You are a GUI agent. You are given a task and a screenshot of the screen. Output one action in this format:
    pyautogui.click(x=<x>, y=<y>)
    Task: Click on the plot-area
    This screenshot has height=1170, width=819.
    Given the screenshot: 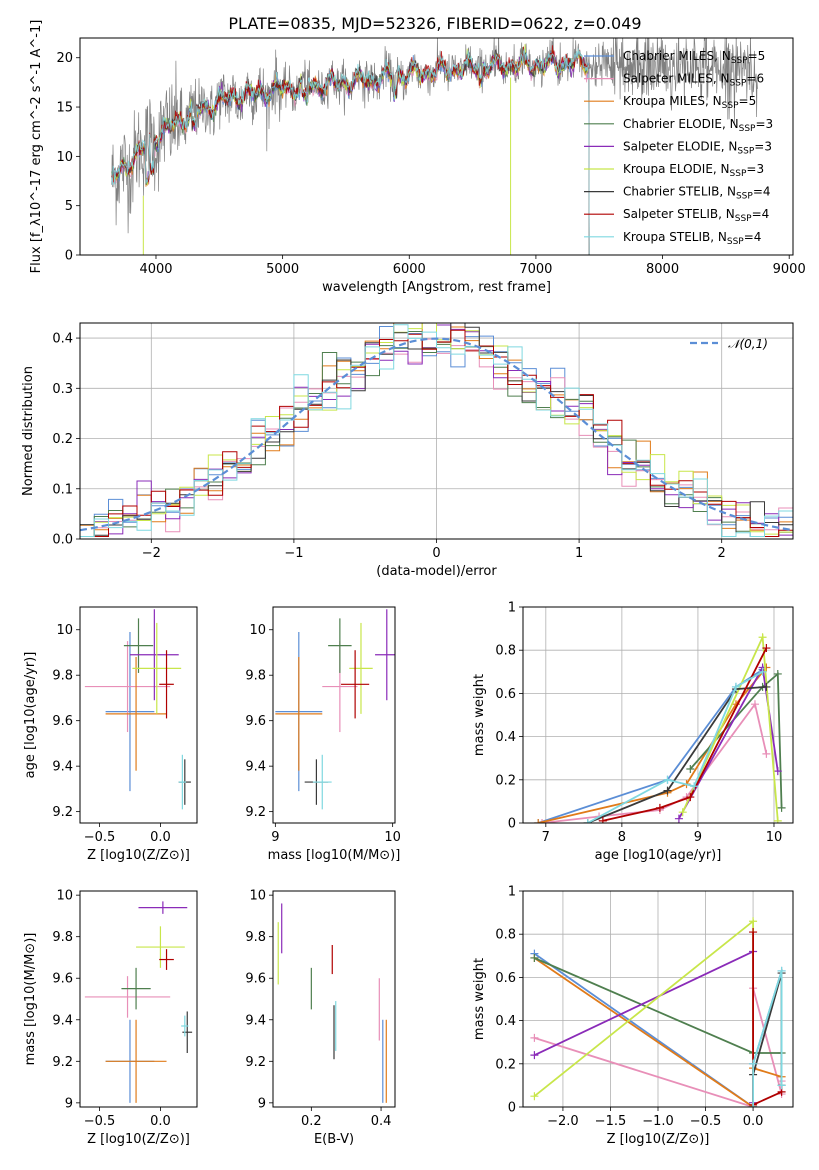 What is the action you would take?
    pyautogui.click(x=335, y=709)
    